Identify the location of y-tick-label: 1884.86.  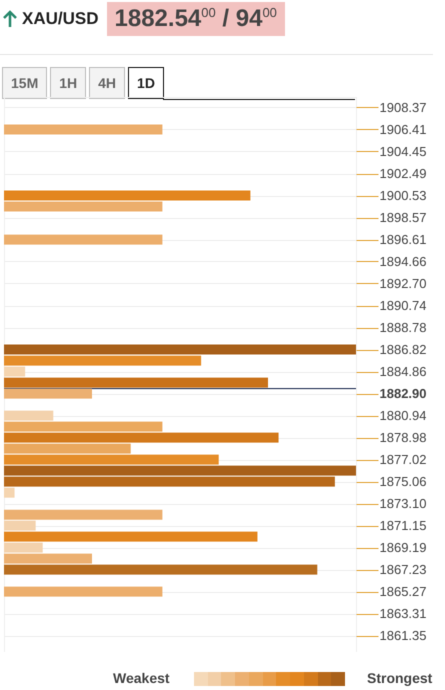
(403, 372).